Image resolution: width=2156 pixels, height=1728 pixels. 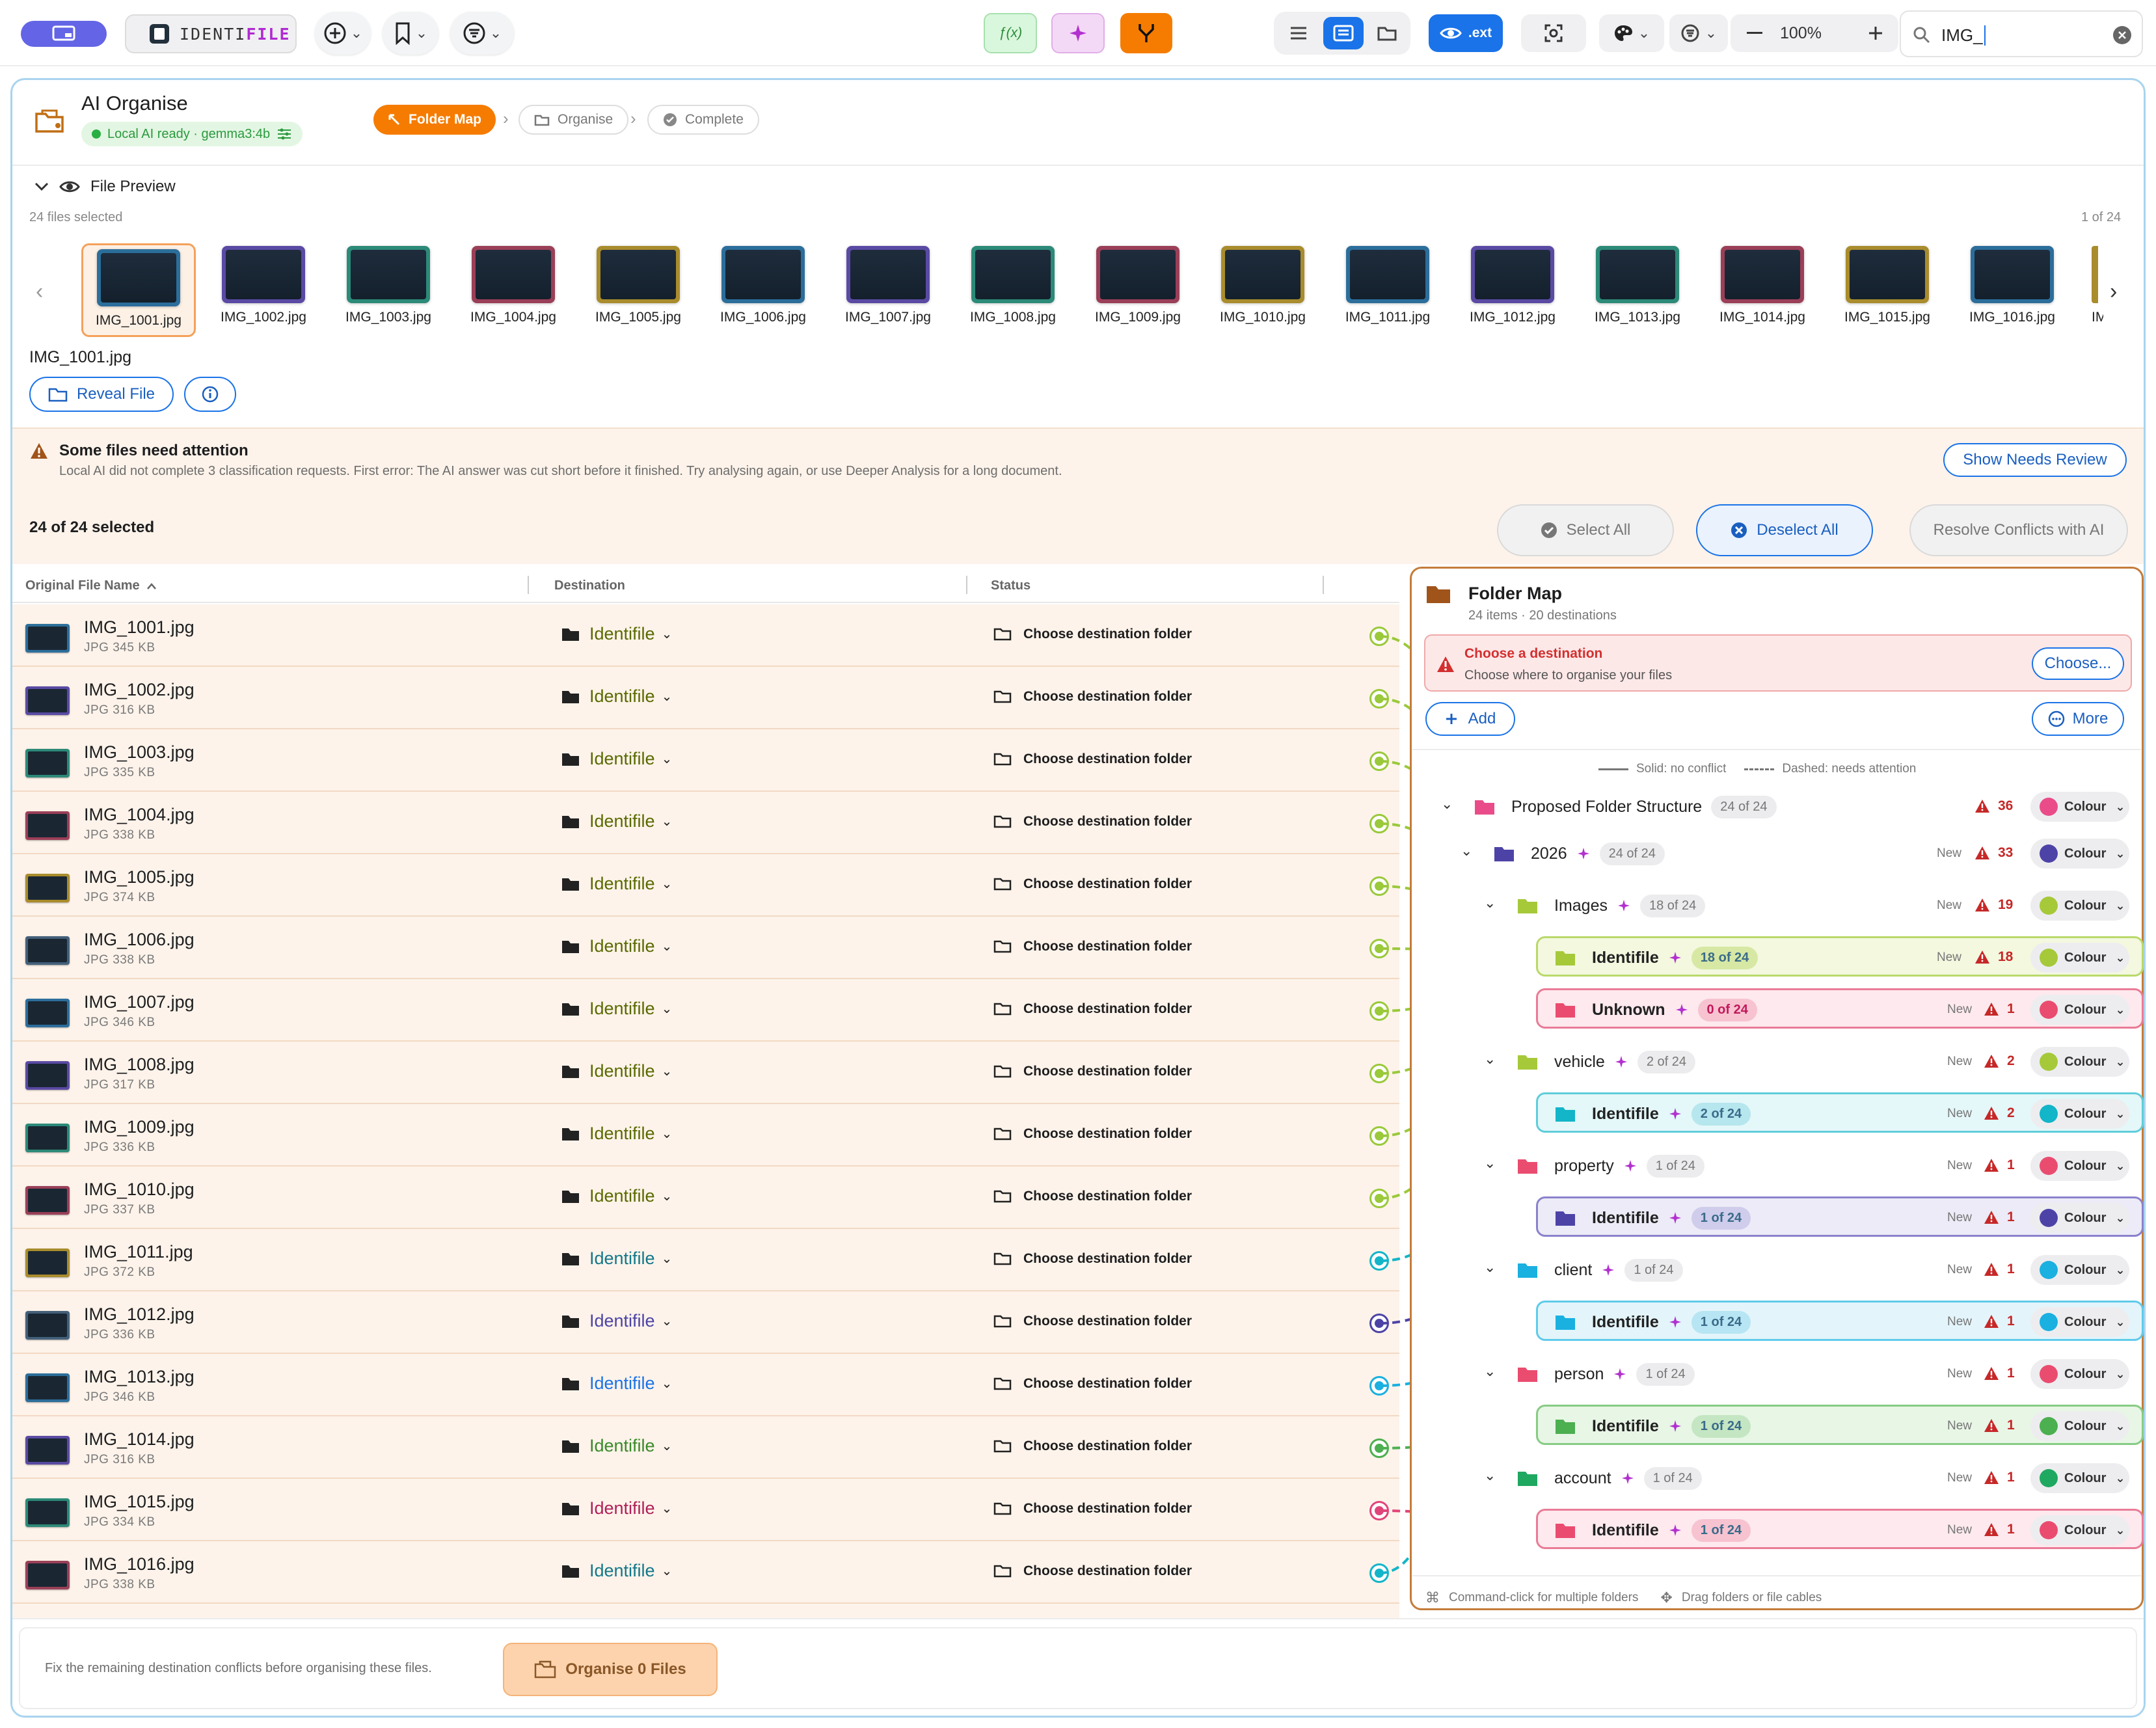 I want to click on folder-tree-item: property 1 of 24, so click(x=1610, y=1166).